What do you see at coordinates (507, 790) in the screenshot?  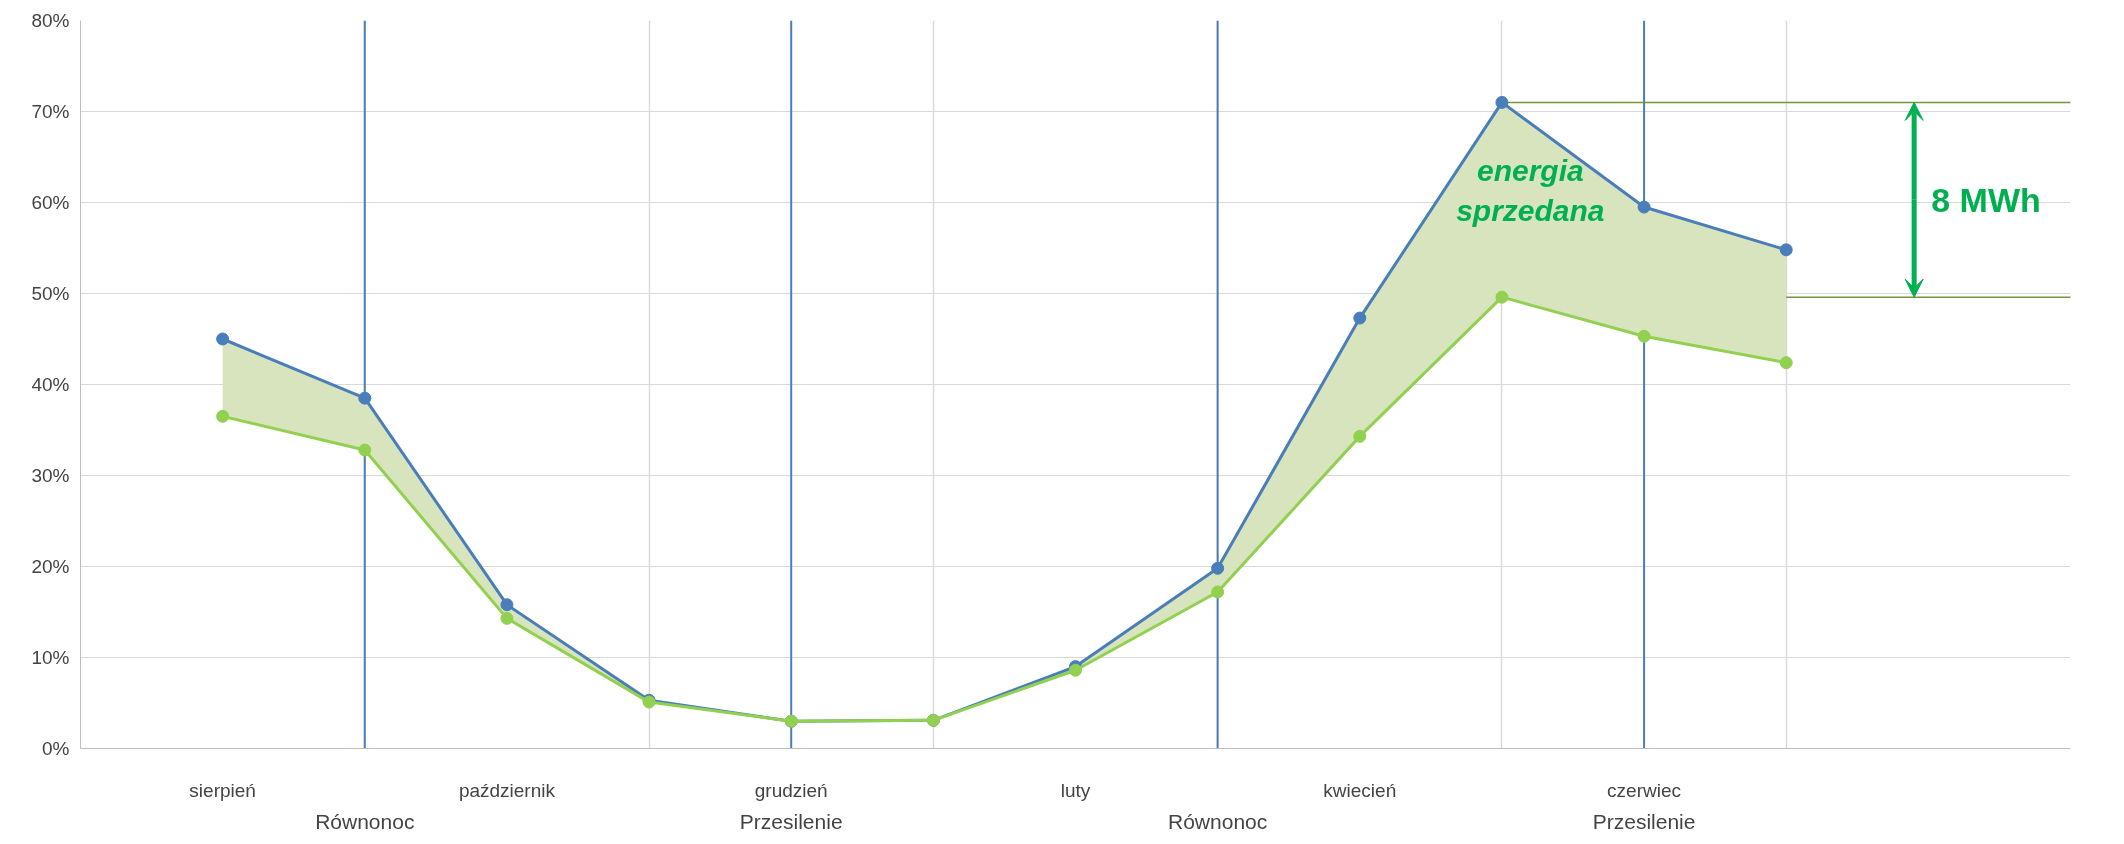 I see `x-tick-label: październik` at bounding box center [507, 790].